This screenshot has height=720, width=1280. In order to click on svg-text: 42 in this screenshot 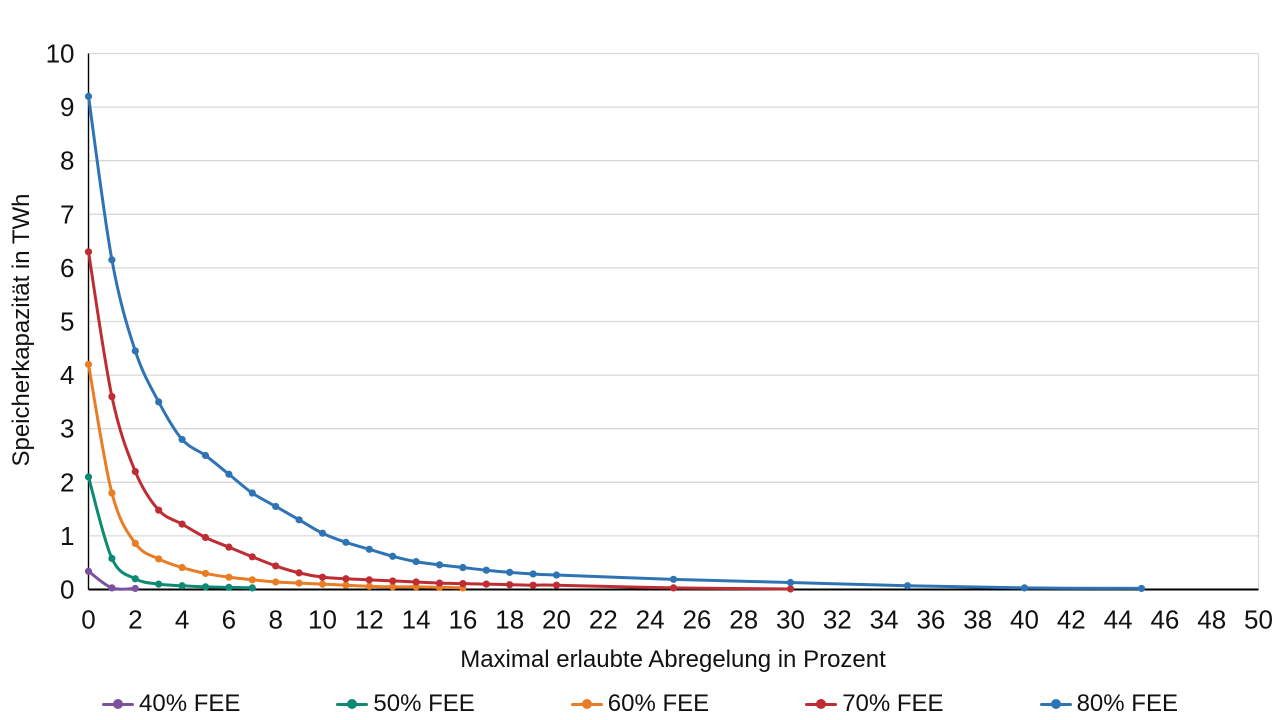, I will do `click(1071, 620)`.